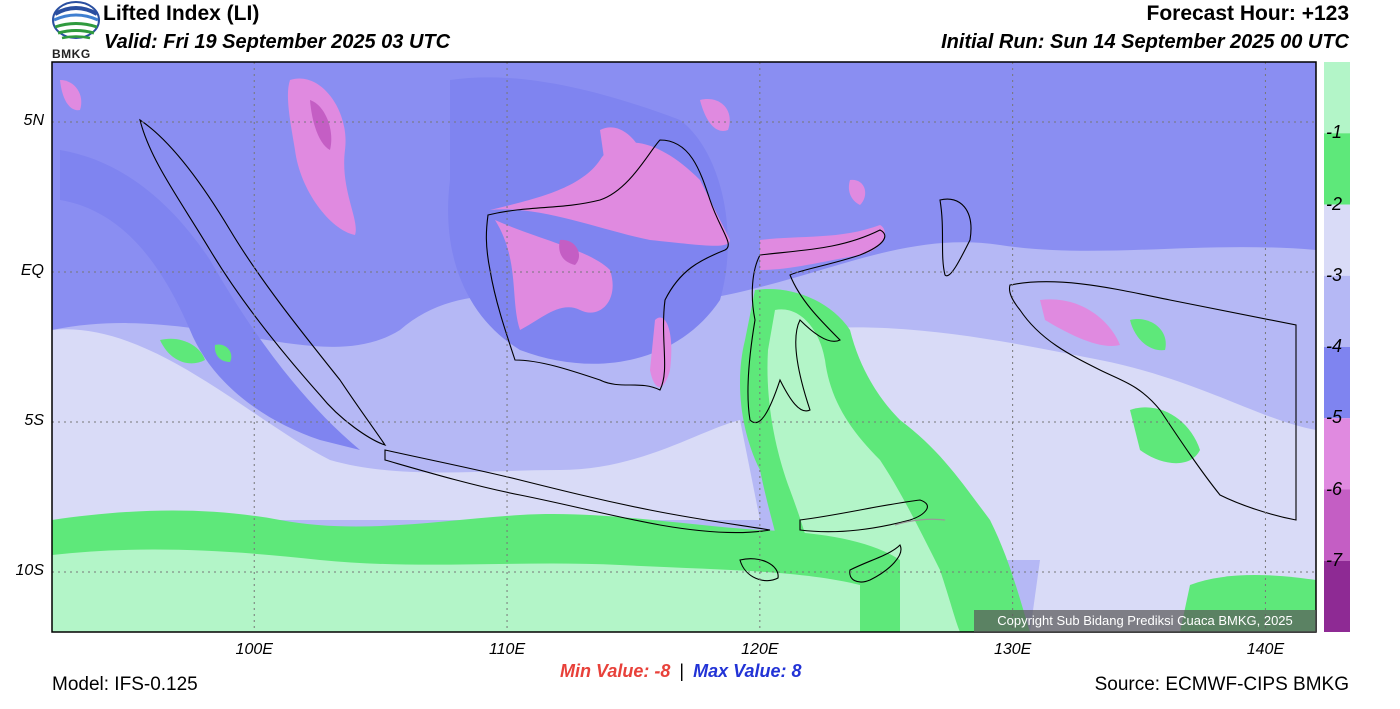  Describe the element at coordinates (33, 120) in the screenshot. I see `lat-tick-label: 5N` at that location.